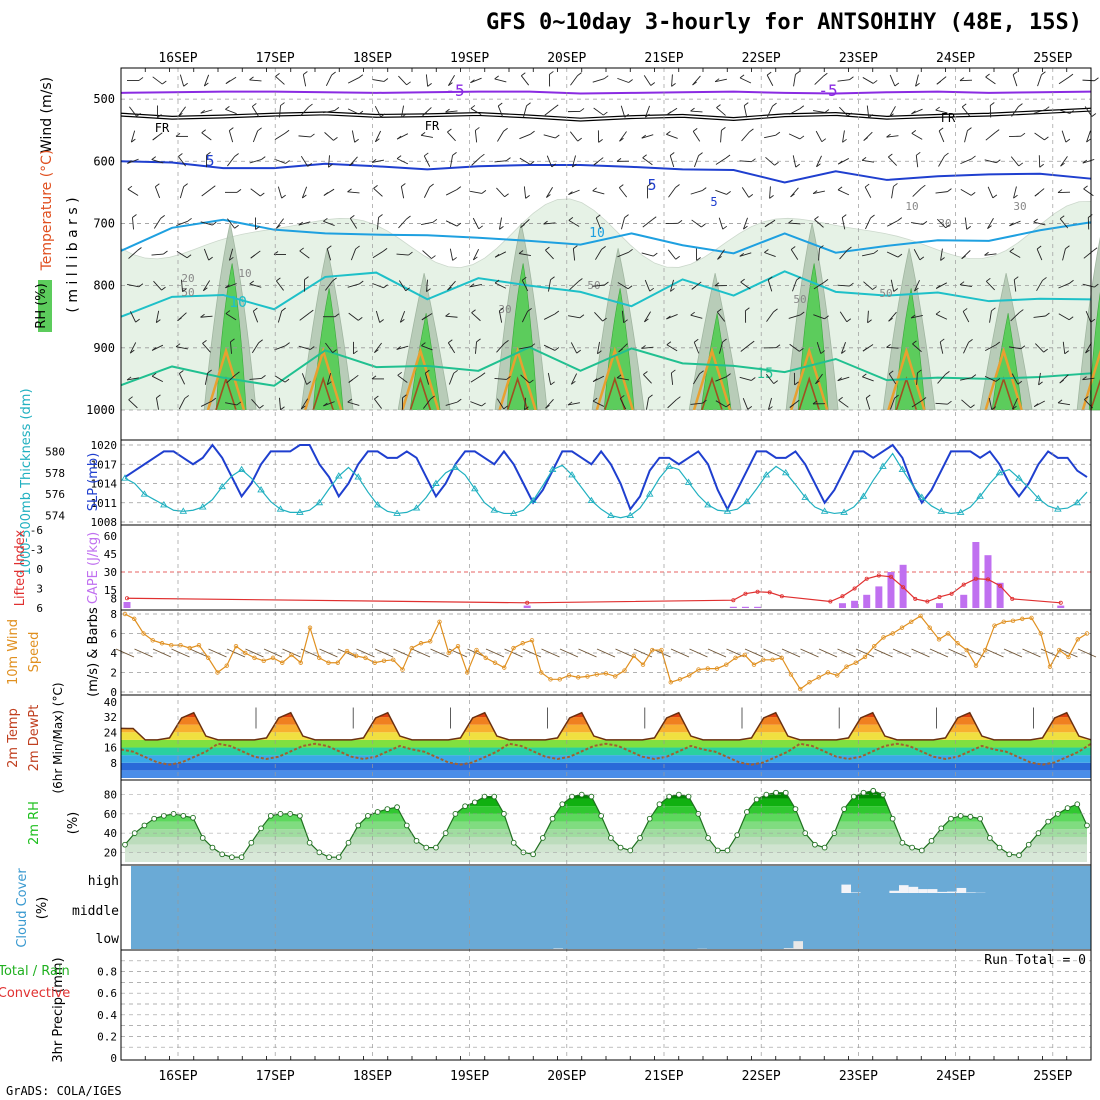 The width and height of the screenshot is (1100, 1100). Describe the element at coordinates (113, 653) in the screenshot. I see `wind-tick: 4` at that location.